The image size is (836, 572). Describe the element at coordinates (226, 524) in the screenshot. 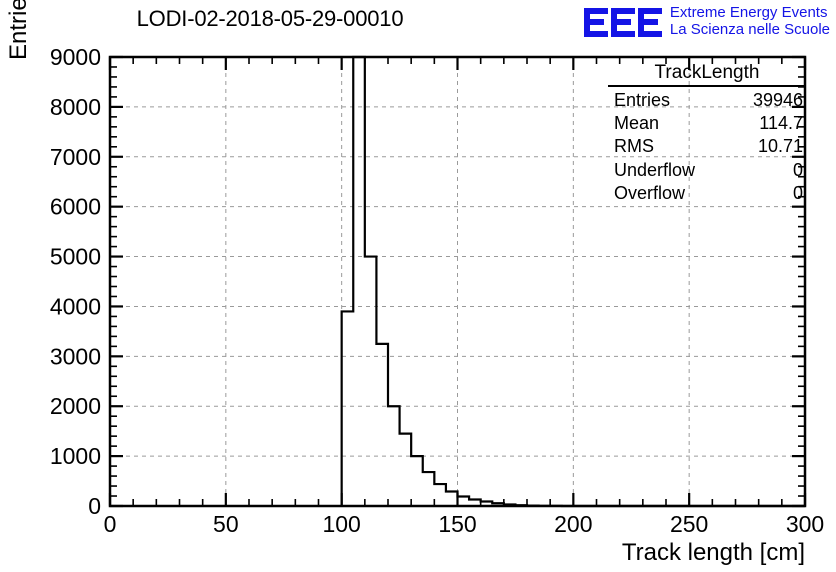

I see `x-tick-label: 50` at that location.